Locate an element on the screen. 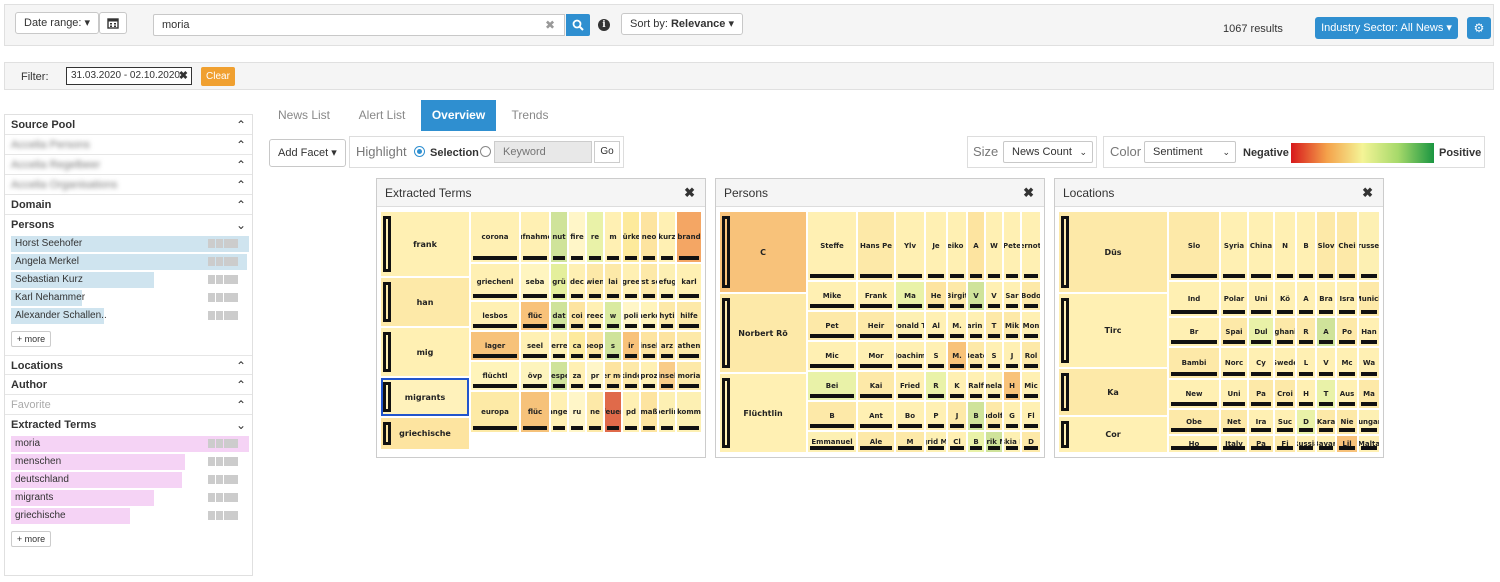 This screenshot has width=1500, height=582. treemap-cell: He is located at coordinates (936, 296).